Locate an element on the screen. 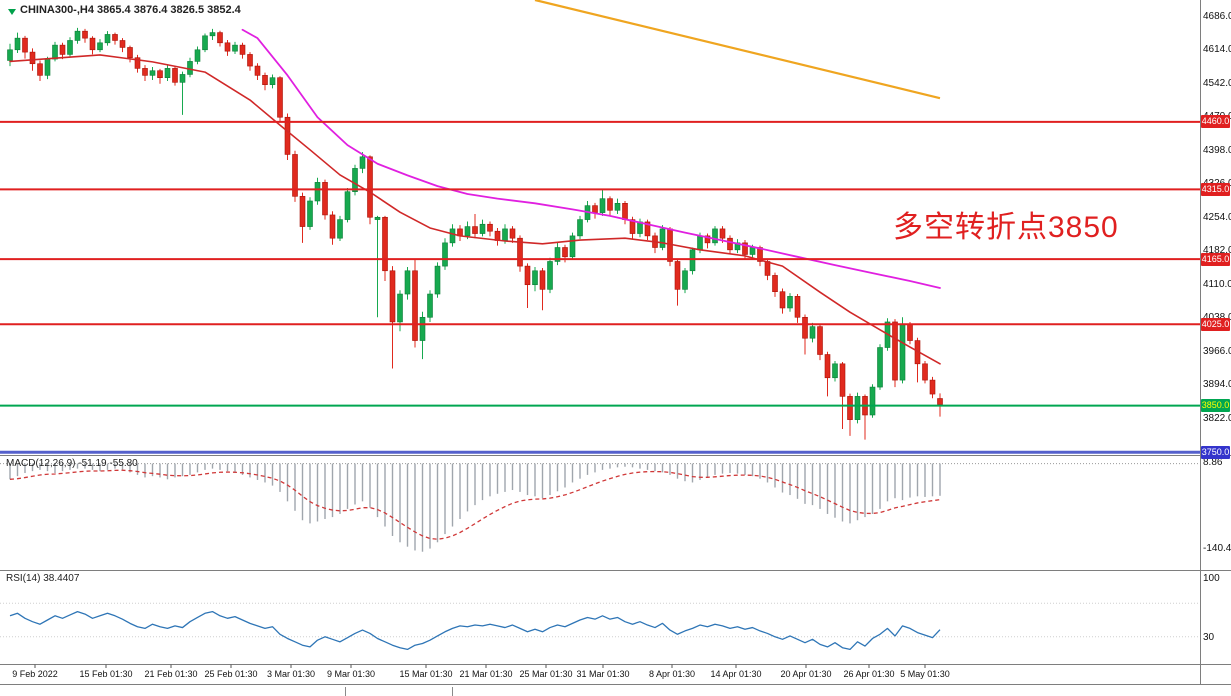 This screenshot has width=1231, height=696. macd-signal-line is located at coordinates (475, 504).